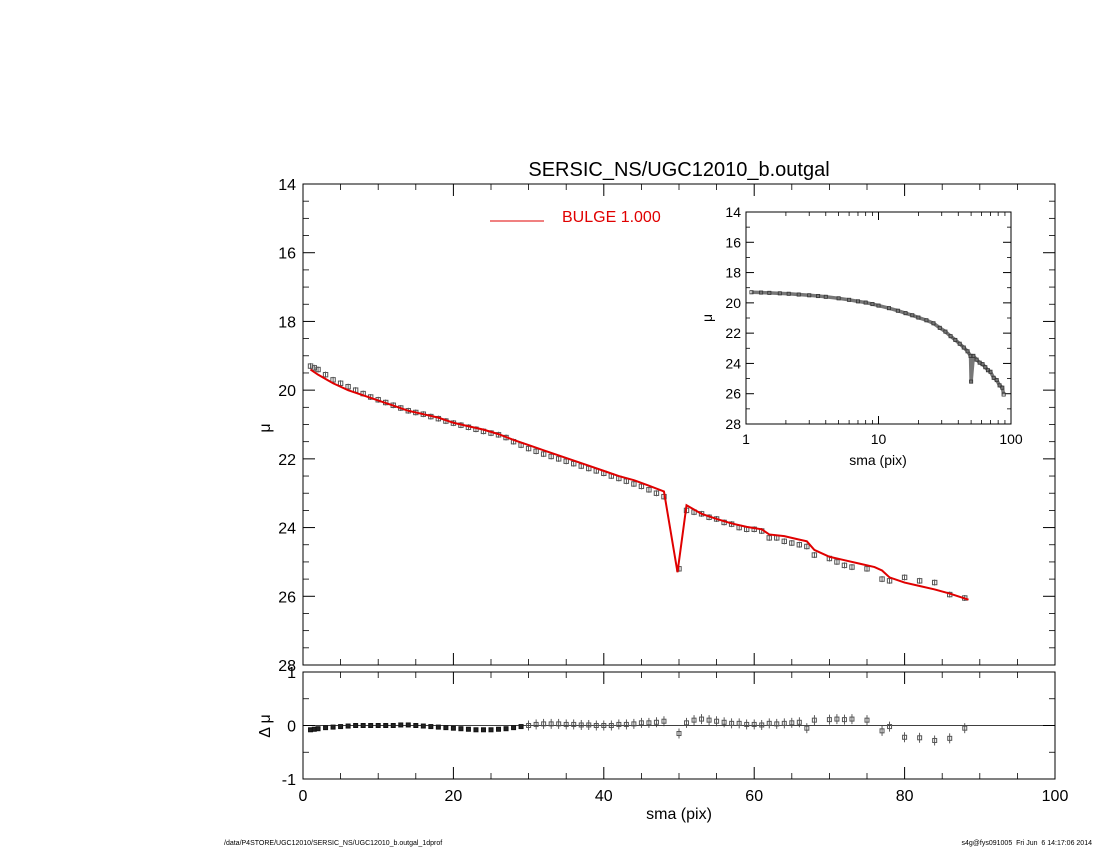 The width and height of the screenshot is (1100, 850). Describe the element at coordinates (287, 460) in the screenshot. I see `main-y-tick-label: 22` at that location.